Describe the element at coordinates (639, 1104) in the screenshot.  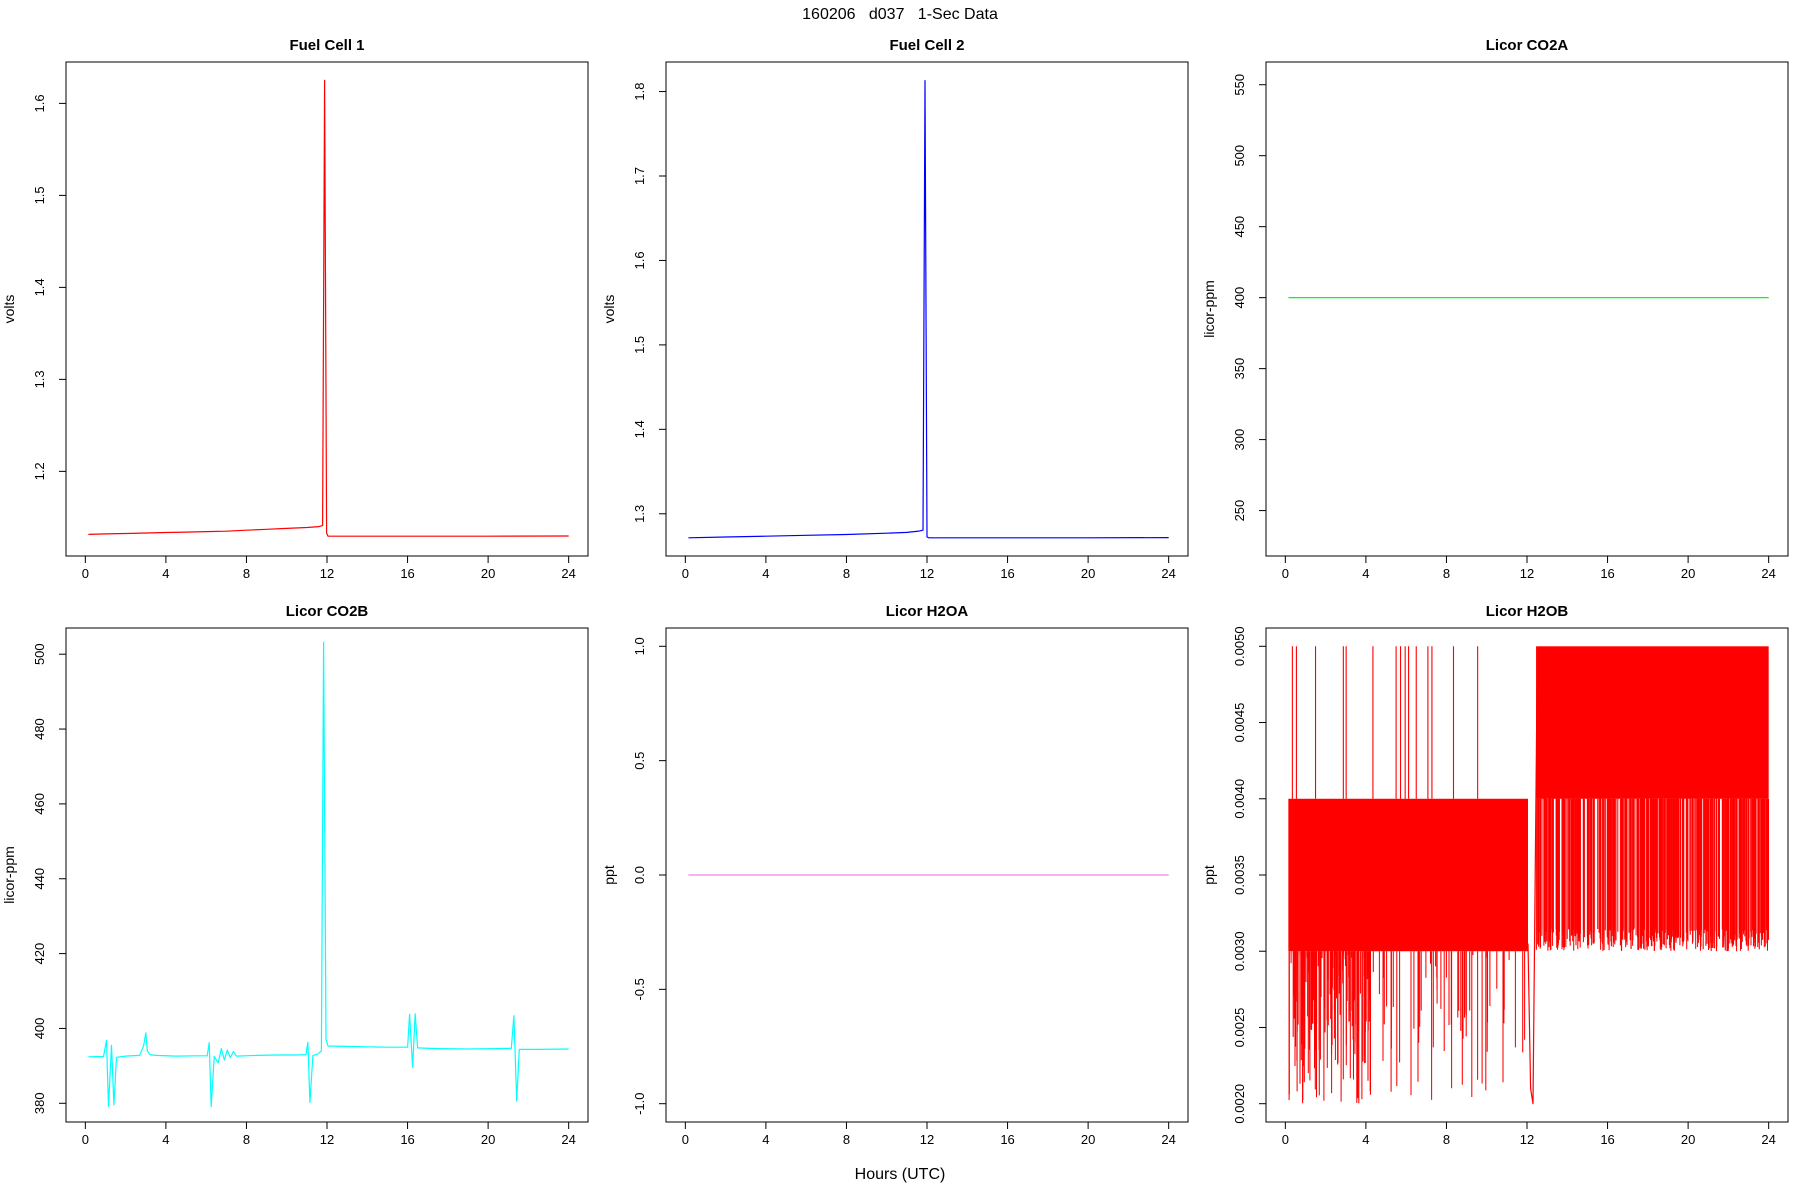
I see `y-tick-label: -1.0` at that location.